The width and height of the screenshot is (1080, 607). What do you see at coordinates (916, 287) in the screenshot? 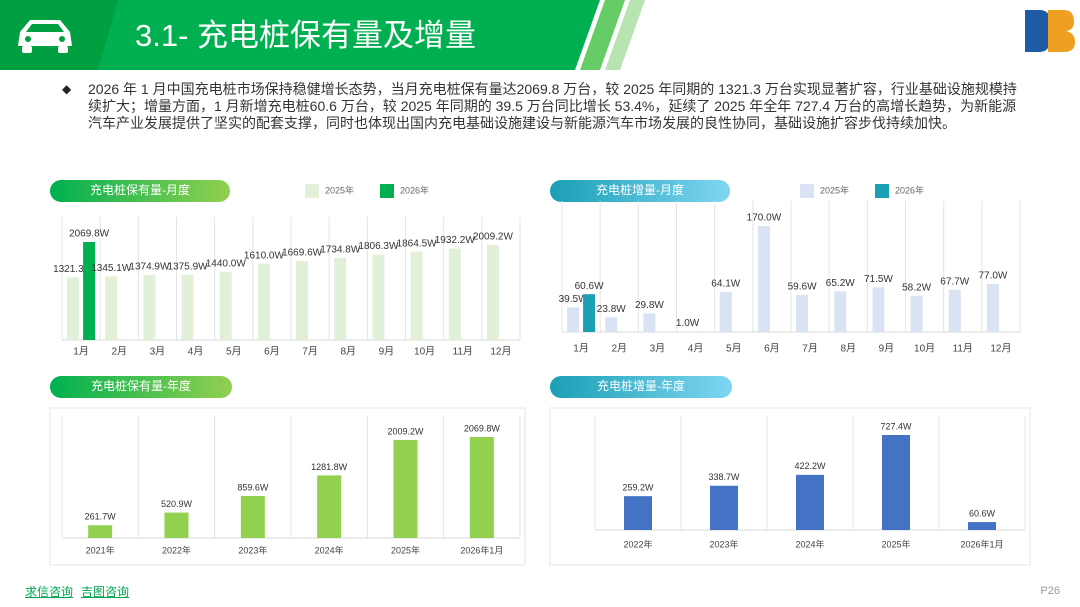
I see `value-label: 58.2W` at bounding box center [916, 287].